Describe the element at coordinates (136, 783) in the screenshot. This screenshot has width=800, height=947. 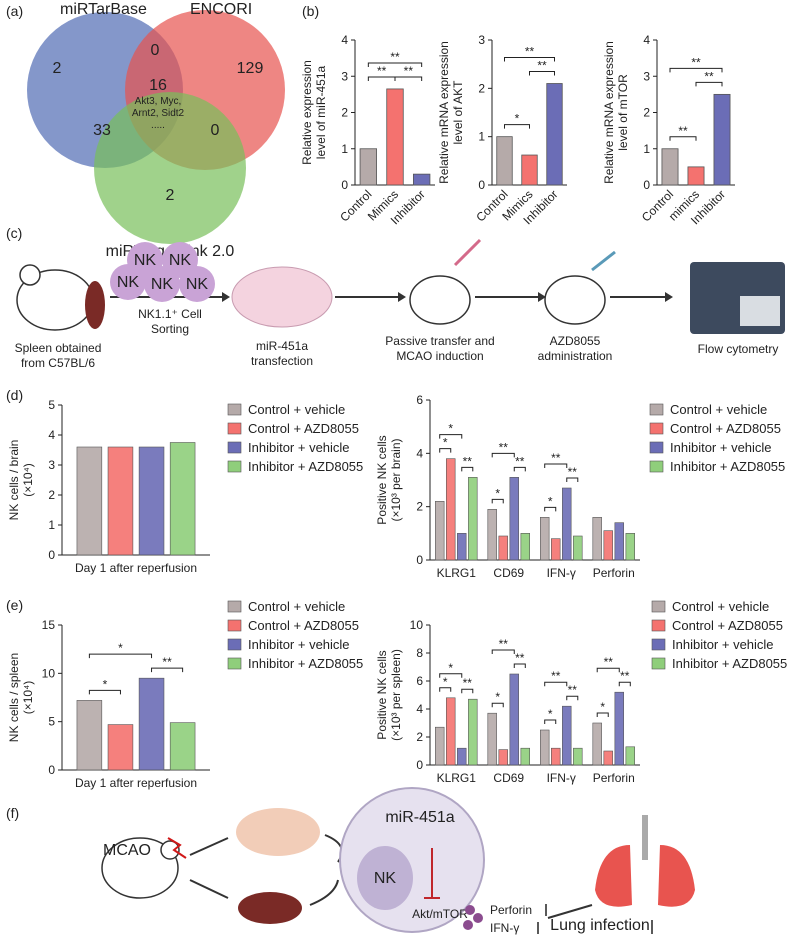
I see `x-tick-label: Day 1 after reperfusion` at that location.